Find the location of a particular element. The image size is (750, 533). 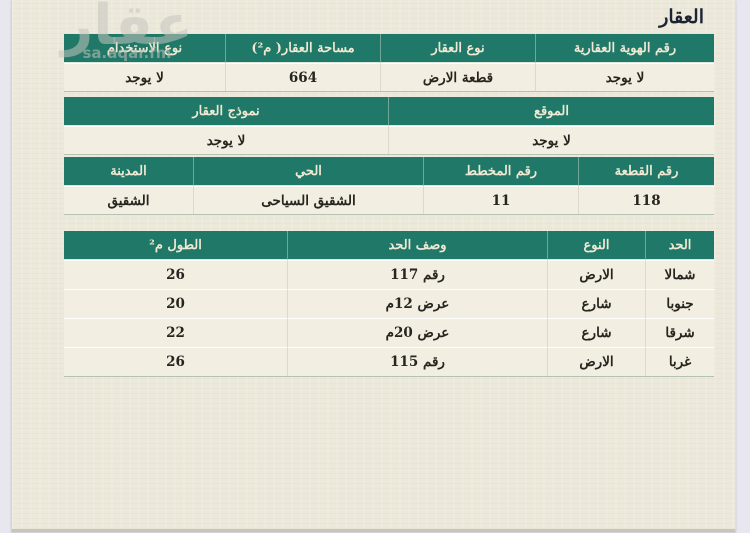

location-model-header: نموذج العقار is located at coordinates (226, 111).